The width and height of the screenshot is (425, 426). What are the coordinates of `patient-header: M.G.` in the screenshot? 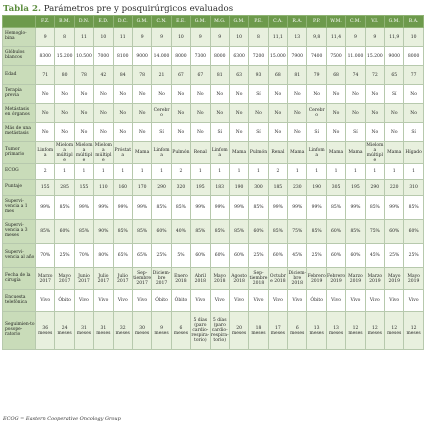 It's located at (219, 21).